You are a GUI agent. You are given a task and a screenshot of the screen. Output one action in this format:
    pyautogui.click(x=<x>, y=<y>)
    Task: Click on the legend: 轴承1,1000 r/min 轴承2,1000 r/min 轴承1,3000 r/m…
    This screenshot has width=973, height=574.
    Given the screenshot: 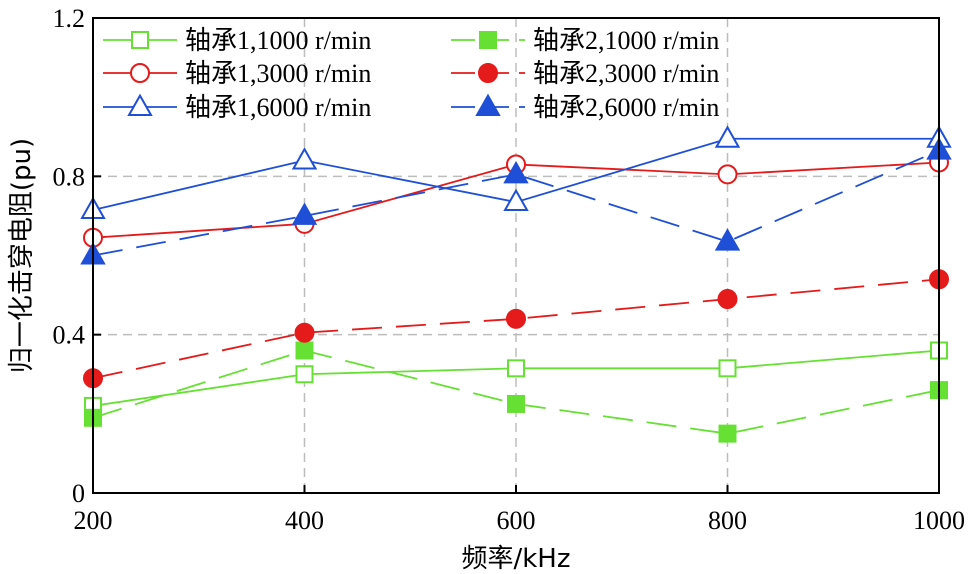 What is the action you would take?
    pyautogui.click(x=411, y=74)
    